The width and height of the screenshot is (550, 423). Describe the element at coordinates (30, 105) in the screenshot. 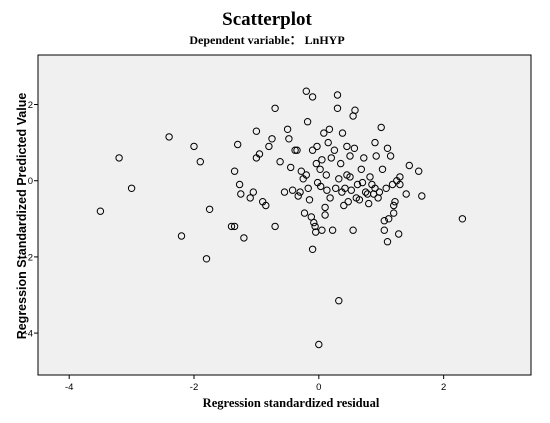

I see `y-tick-label: 2` at that location.